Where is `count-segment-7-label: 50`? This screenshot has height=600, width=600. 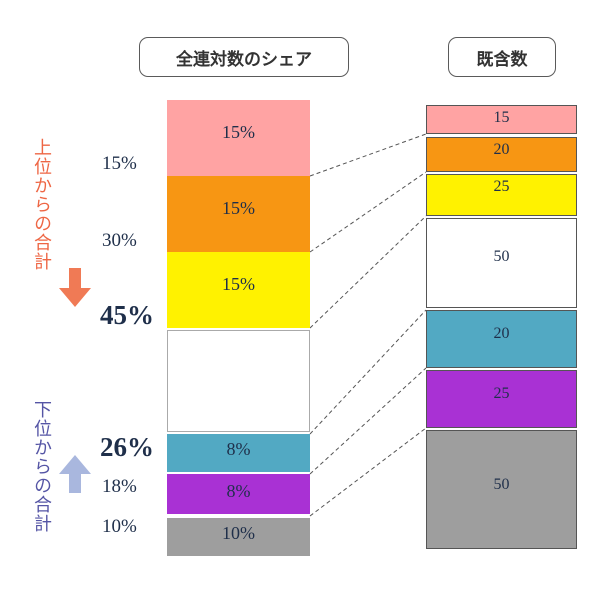
count-segment-7-label: 50 is located at coordinates (501, 484).